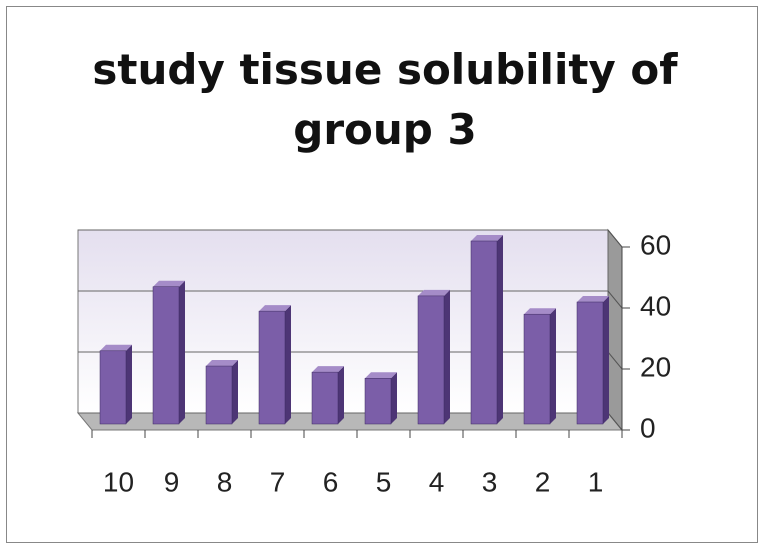 The height and width of the screenshot is (551, 768). What do you see at coordinates (596, 481) in the screenshot?
I see `x-tick-label: 1` at bounding box center [596, 481].